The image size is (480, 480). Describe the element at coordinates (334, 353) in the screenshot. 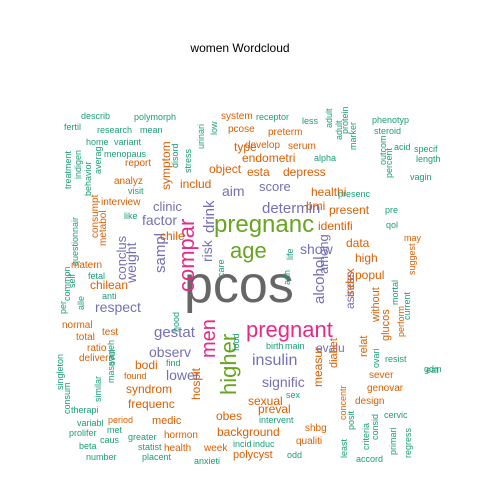

I see `word-diabet: diabet` at that location.